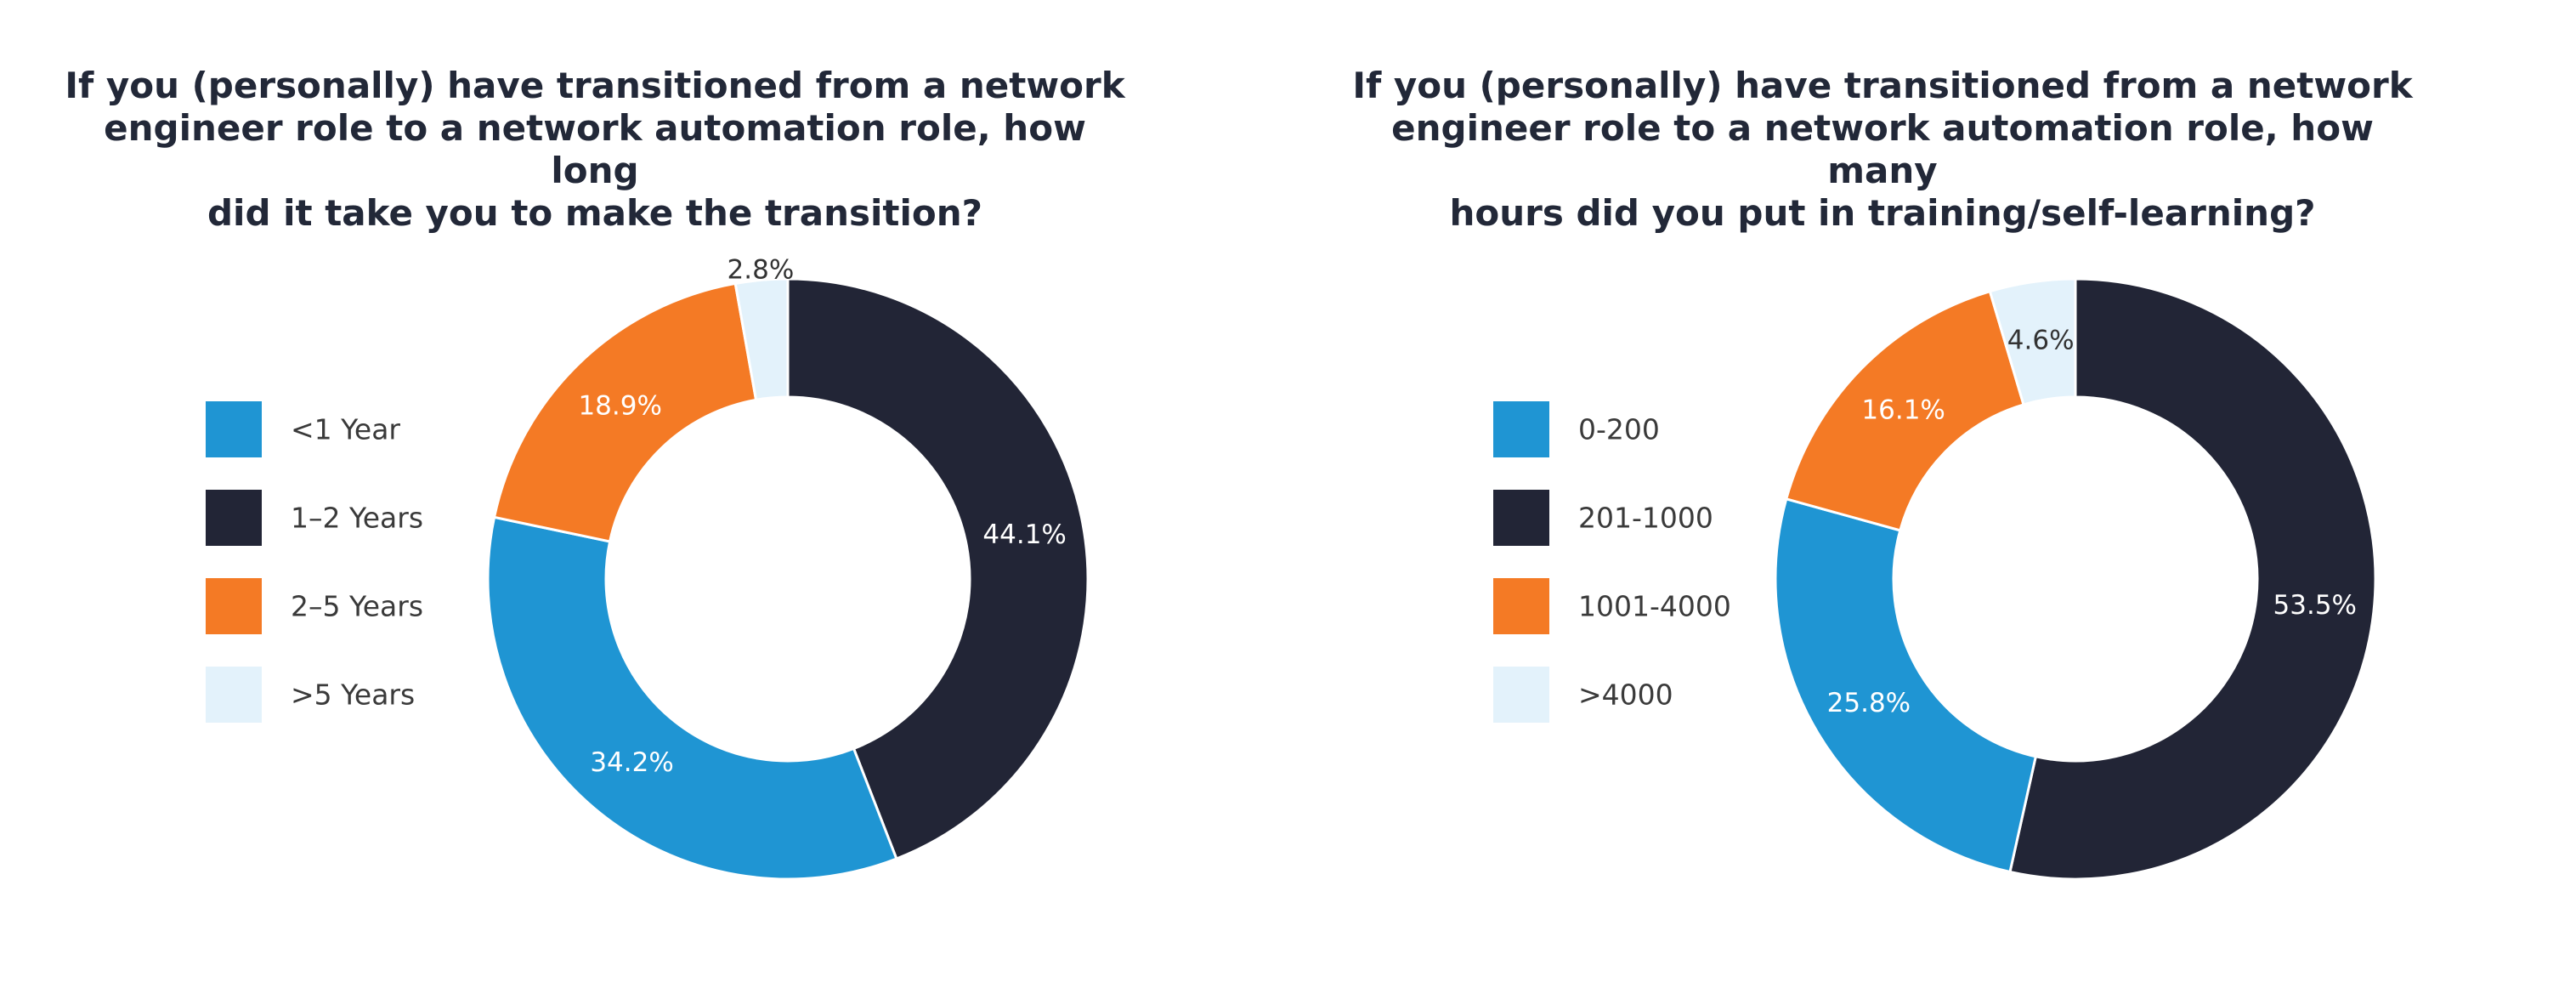  I want to click on slice-value-label: 4.6%, so click(2041, 340).